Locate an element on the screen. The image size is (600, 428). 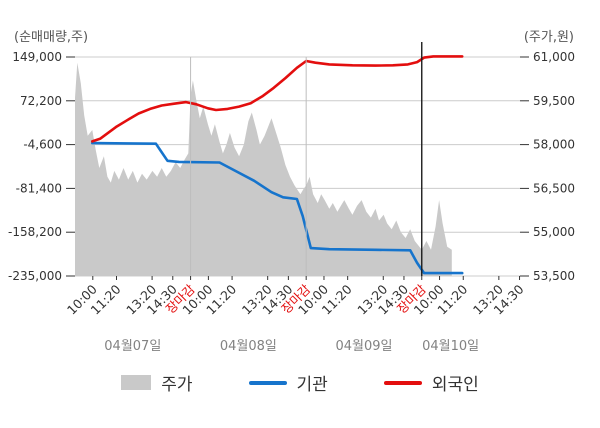
date-label: 04월10일 is located at coordinates (450, 346).